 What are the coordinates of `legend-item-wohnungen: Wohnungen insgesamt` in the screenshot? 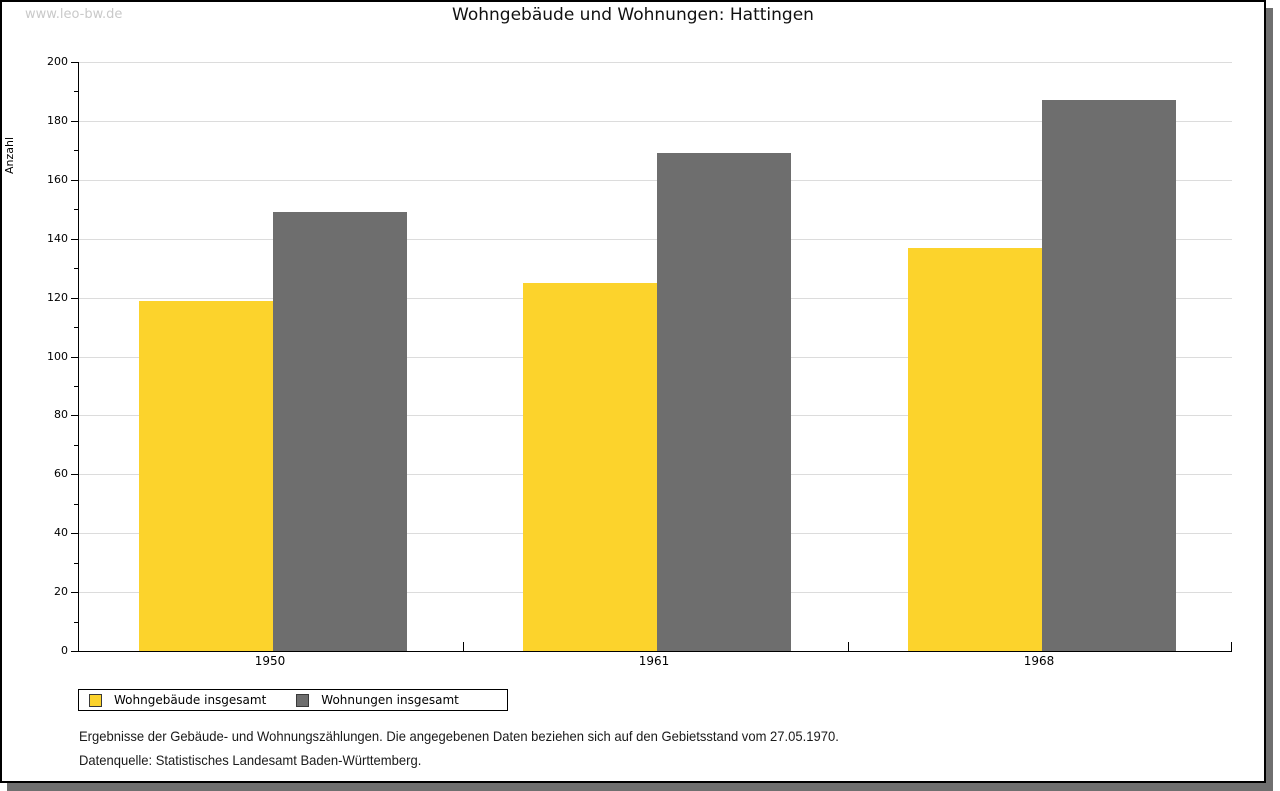 It's located at (377, 700).